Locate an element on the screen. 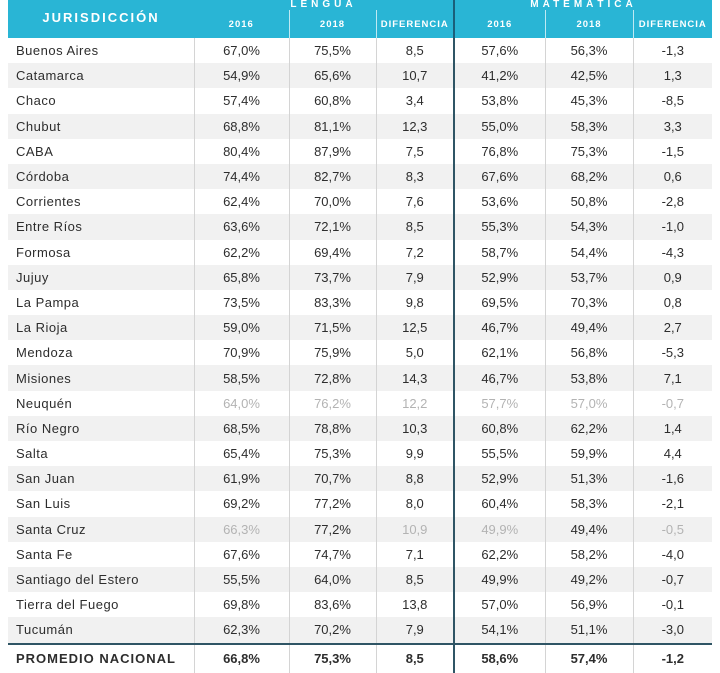 This screenshot has width=720, height=673. lengua-2016-cell: 69,8% is located at coordinates (241, 605).